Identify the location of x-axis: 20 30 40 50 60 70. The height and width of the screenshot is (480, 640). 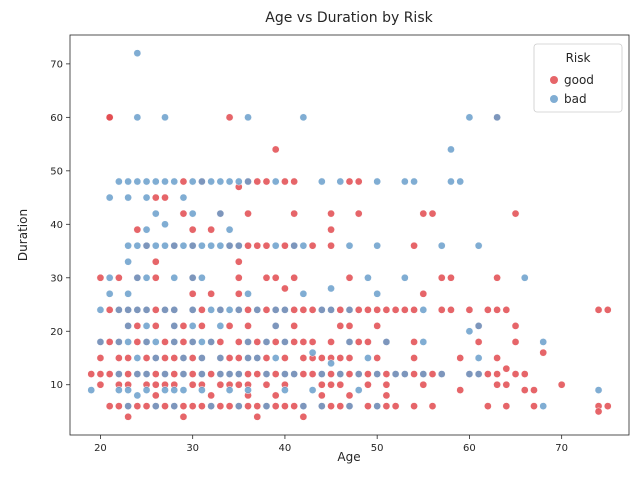
(331, 444).